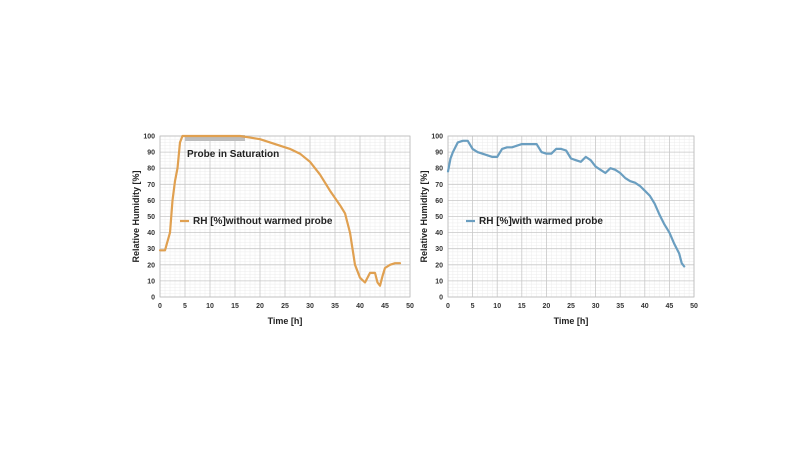 This screenshot has width=800, height=450. I want to click on legend-label: RH [%]with warmed probe, so click(541, 221).